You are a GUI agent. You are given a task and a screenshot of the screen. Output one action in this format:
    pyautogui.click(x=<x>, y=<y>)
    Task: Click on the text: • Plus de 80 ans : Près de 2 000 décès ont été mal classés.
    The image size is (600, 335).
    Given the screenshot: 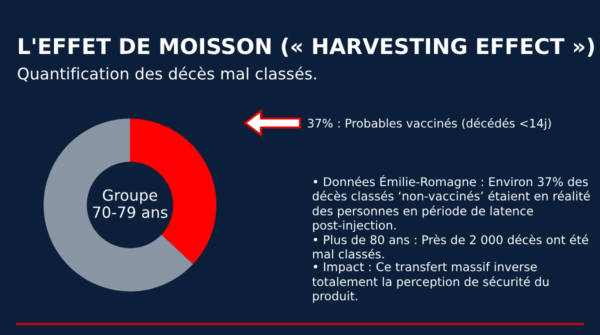 What is the action you would take?
    pyautogui.click(x=450, y=246)
    